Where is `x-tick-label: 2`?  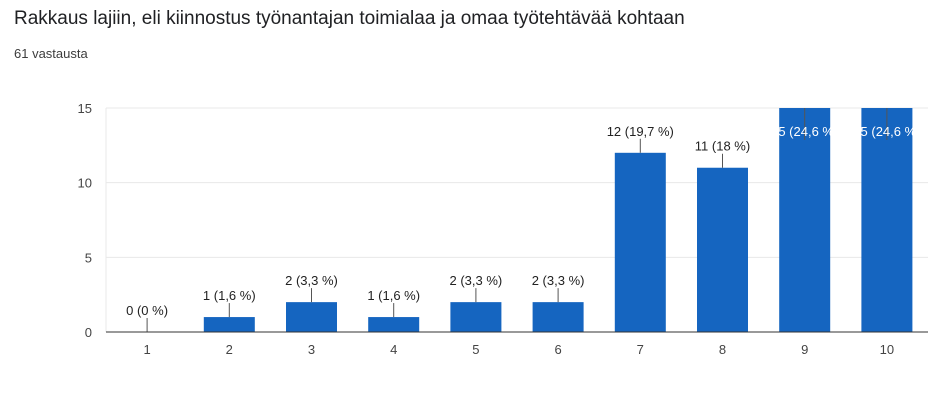 x-tick-label: 2 is located at coordinates (229, 349).